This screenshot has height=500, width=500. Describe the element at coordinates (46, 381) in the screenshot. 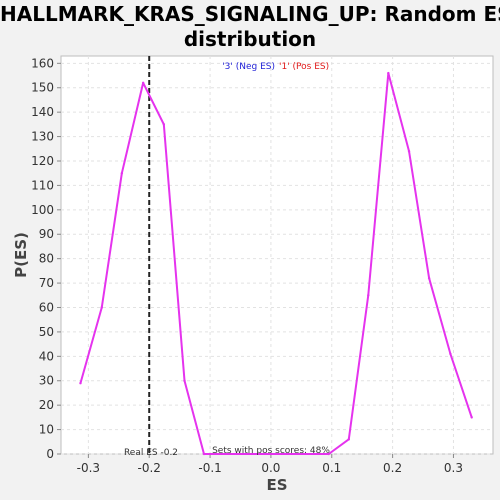

I see `y-tick-label: 30` at that location.